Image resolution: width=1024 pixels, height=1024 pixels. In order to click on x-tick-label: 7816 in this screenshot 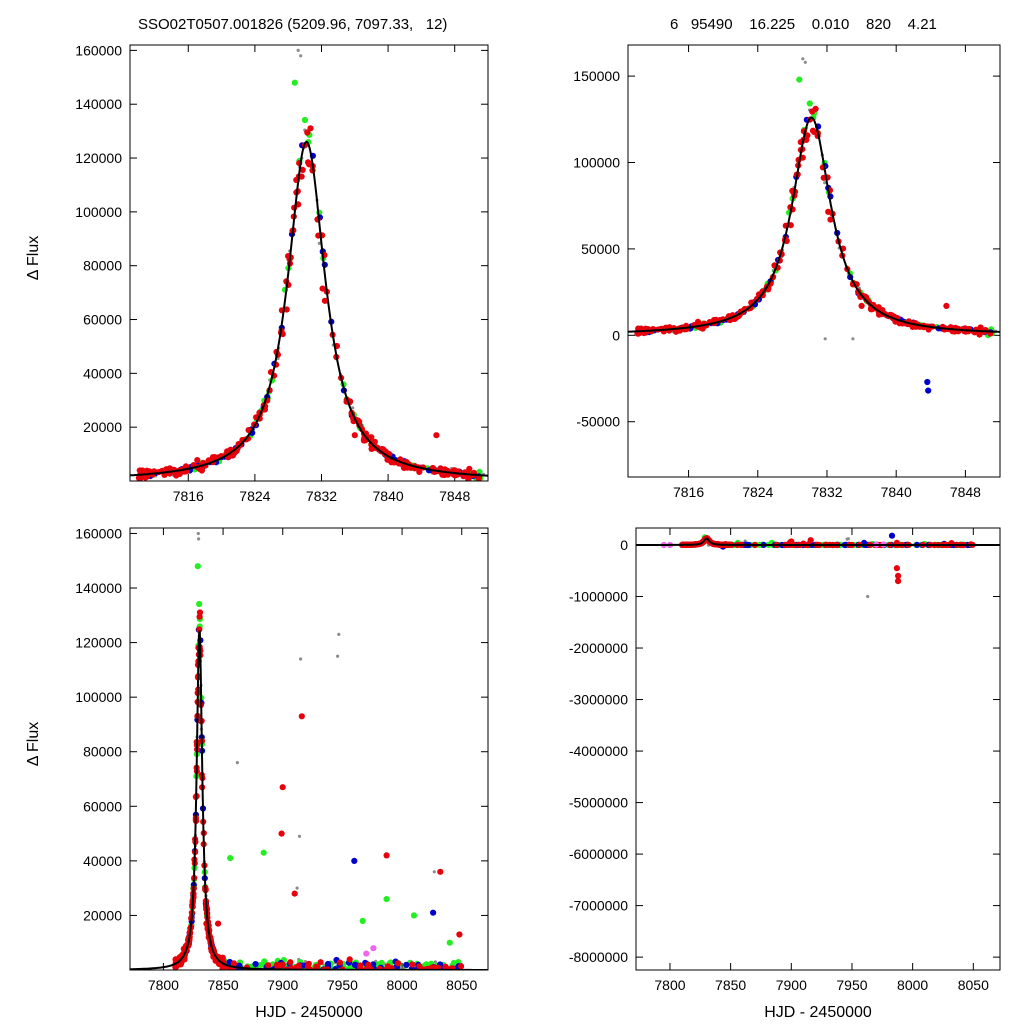, I will do `click(688, 492)`.